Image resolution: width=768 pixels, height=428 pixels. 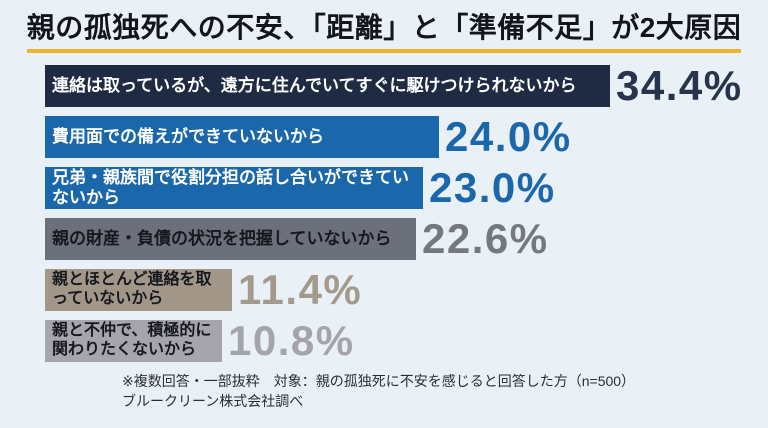 I want to click on bar-value-label: 24.0%, so click(x=508, y=136).